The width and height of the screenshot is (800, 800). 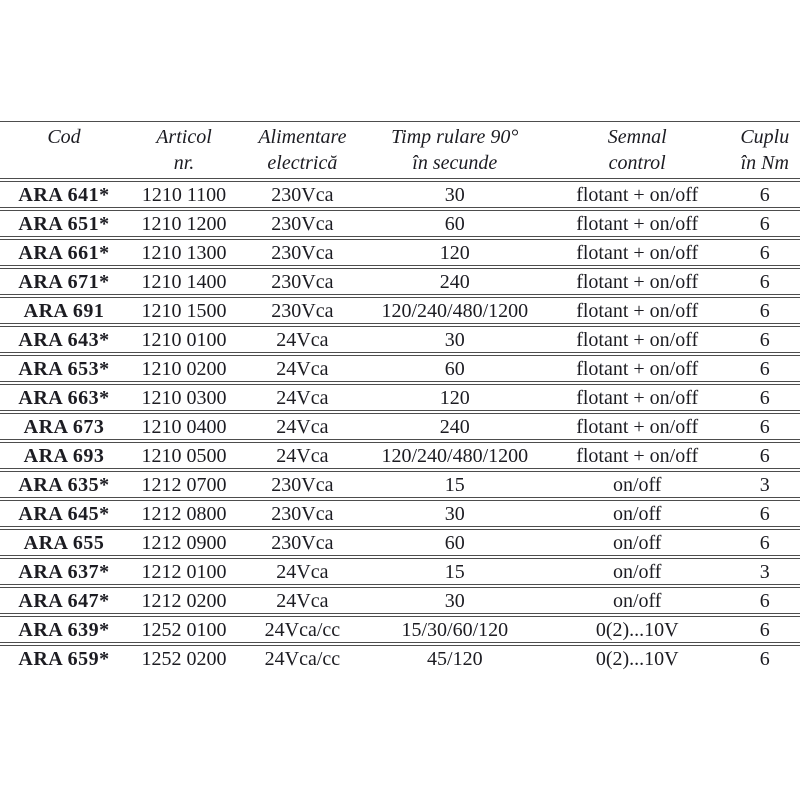 What do you see at coordinates (184, 542) in the screenshot?
I see `cell-articol-nr: 1212 0900` at bounding box center [184, 542].